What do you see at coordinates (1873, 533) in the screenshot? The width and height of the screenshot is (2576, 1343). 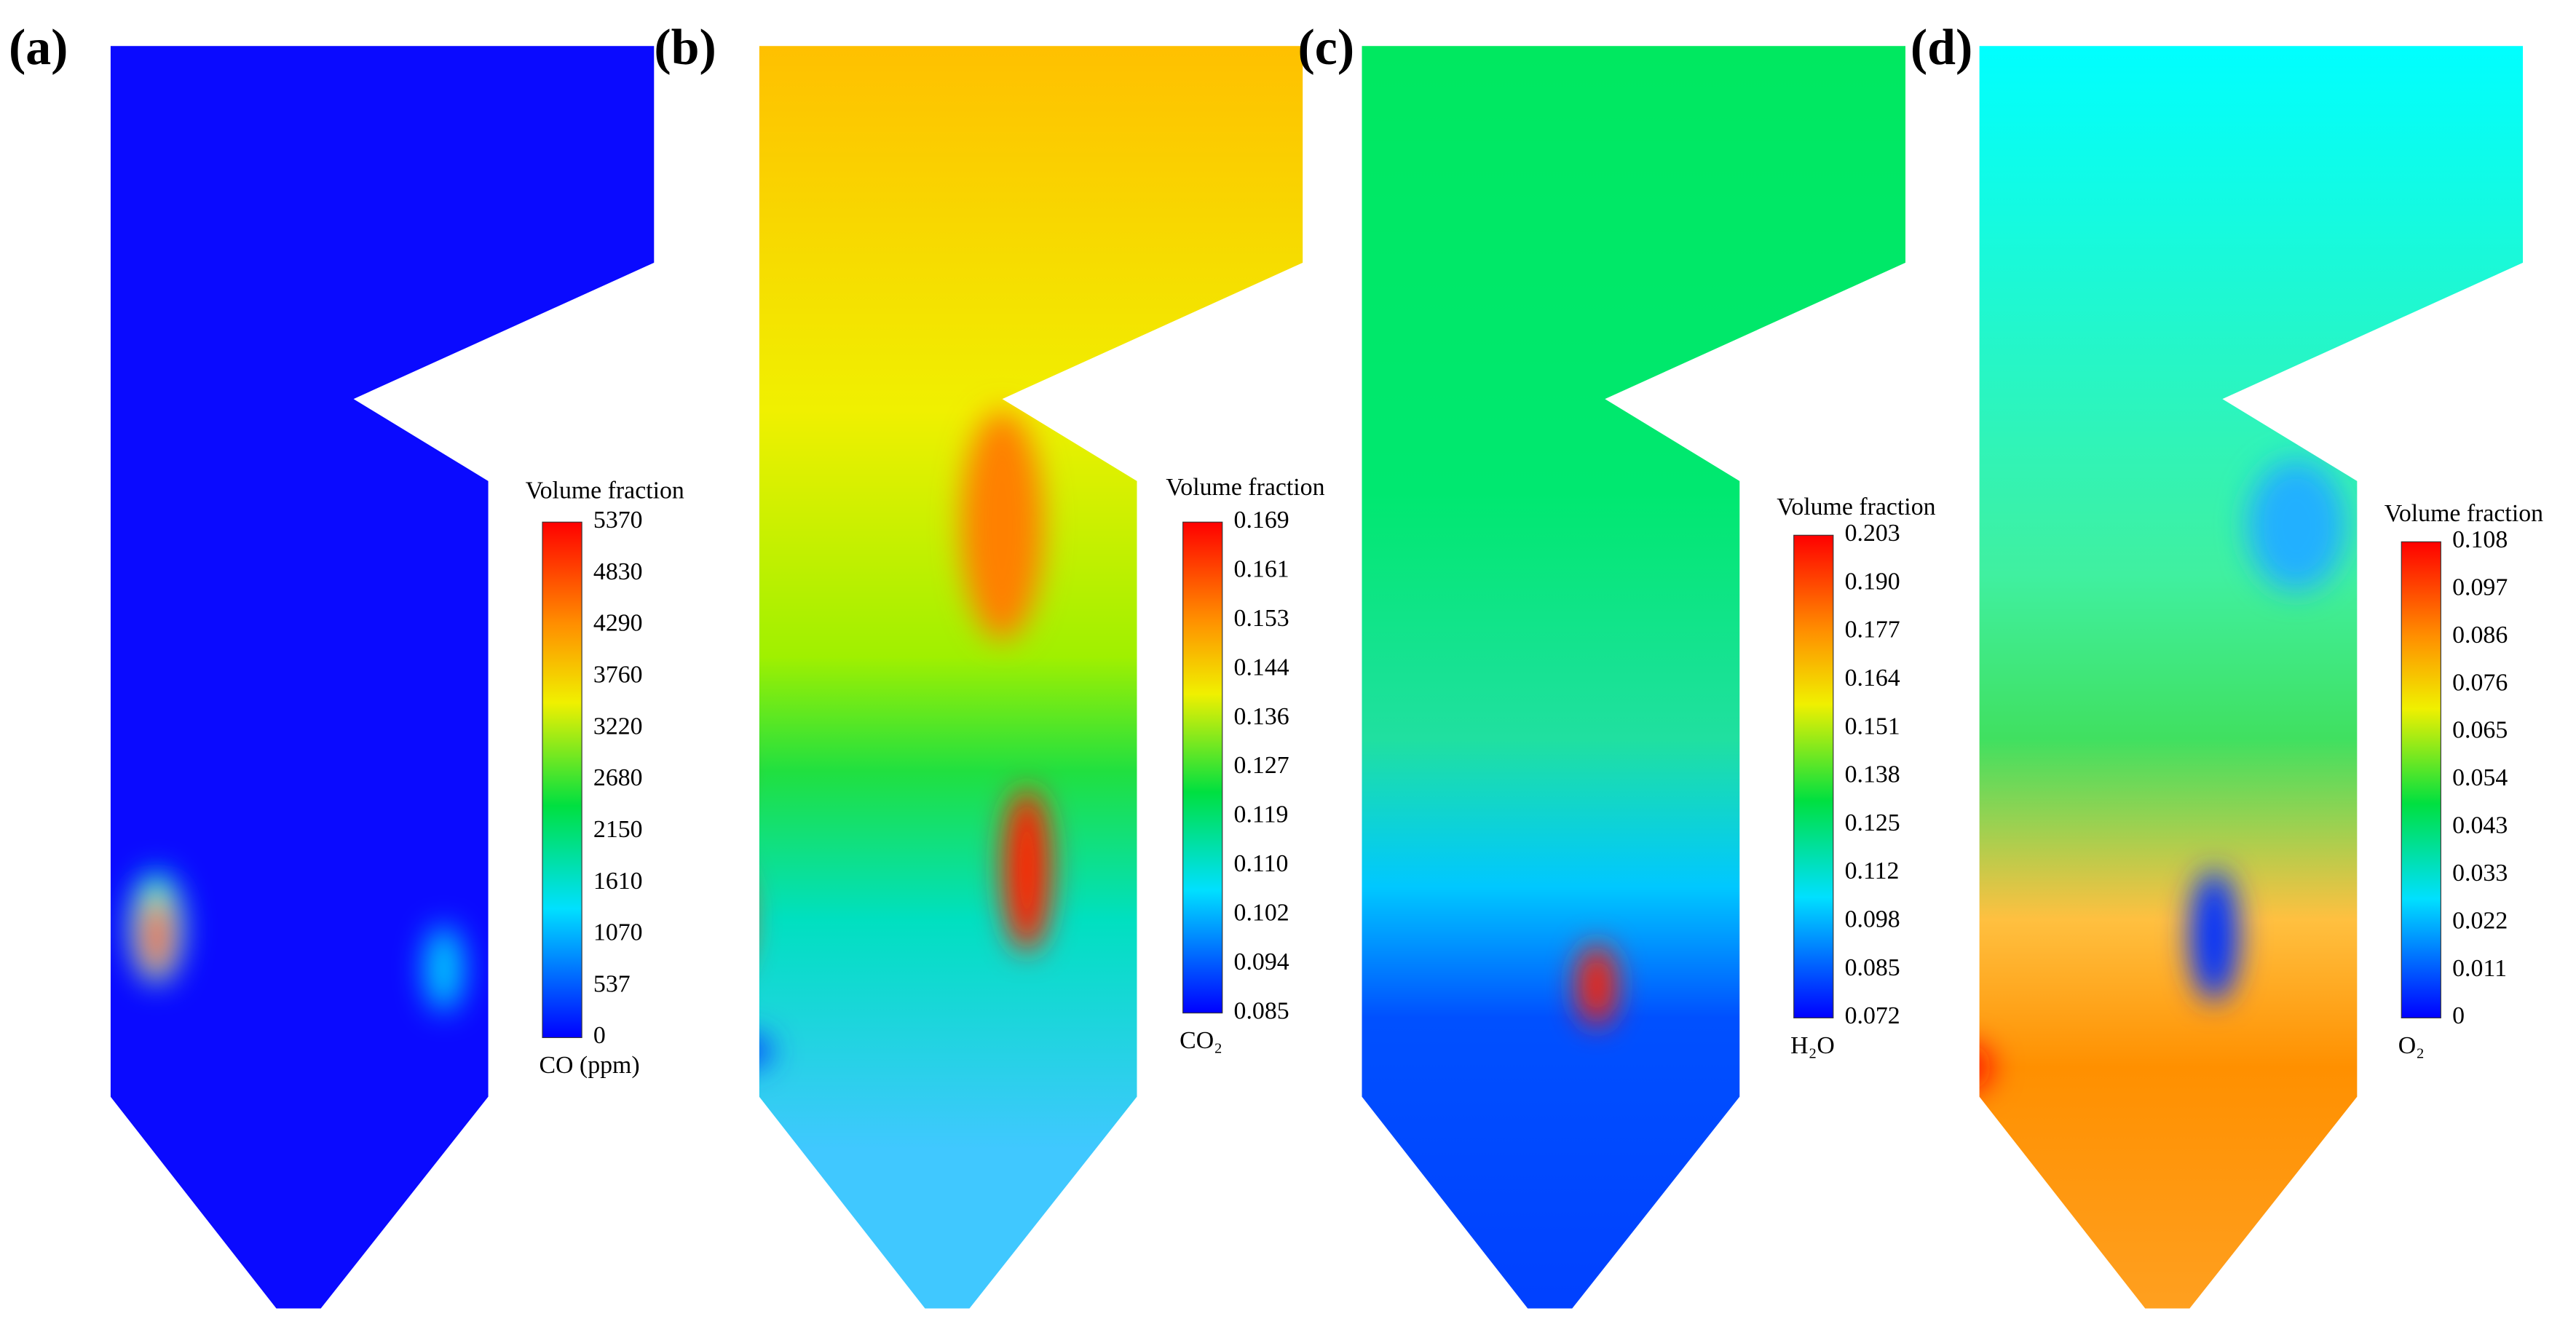 I see `colorbar-tick-label: 0.203` at bounding box center [1873, 533].